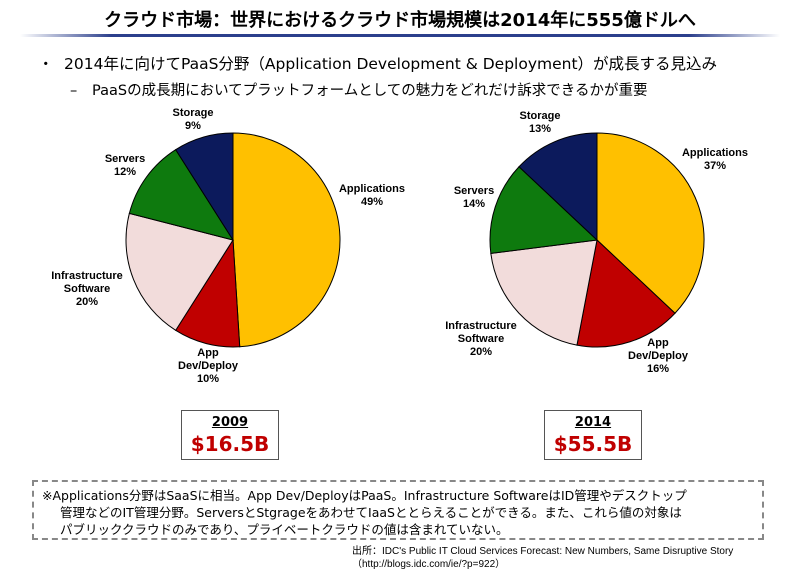 This screenshot has width=800, height=578. I want to click on slice-label-2014-app-dev-deploy: App Dev/Deploy 16%, so click(658, 356).